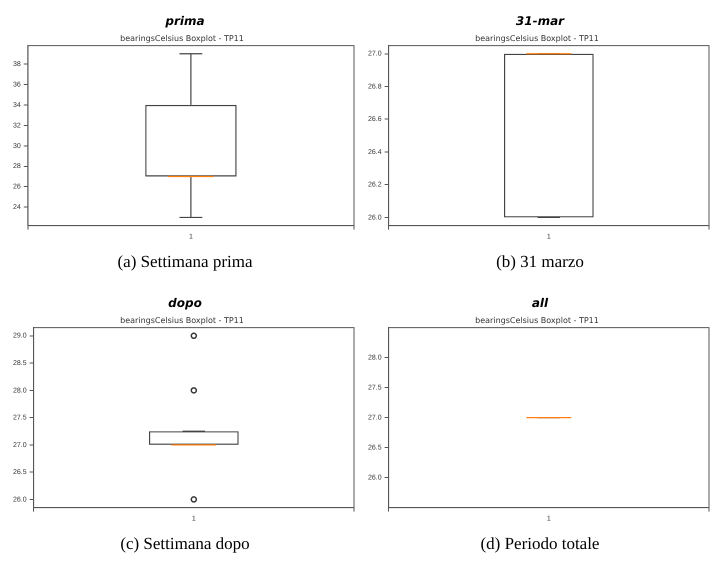 Image resolution: width=717 pixels, height=571 pixels. I want to click on text: (a) Settimana prima, so click(184, 262).